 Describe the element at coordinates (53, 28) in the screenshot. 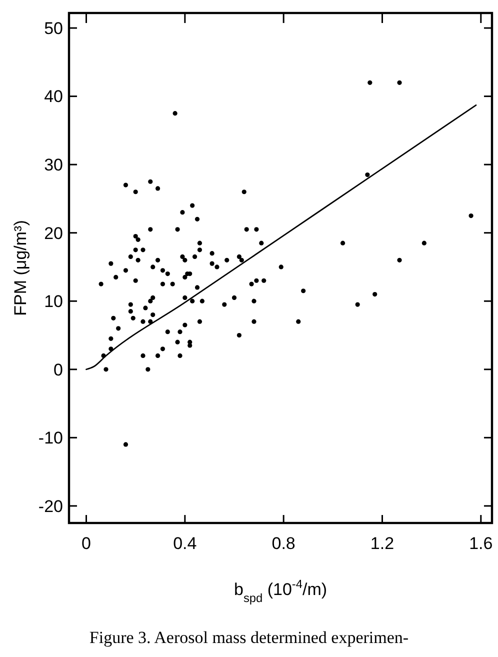

I see `y-tick-label: 50` at that location.